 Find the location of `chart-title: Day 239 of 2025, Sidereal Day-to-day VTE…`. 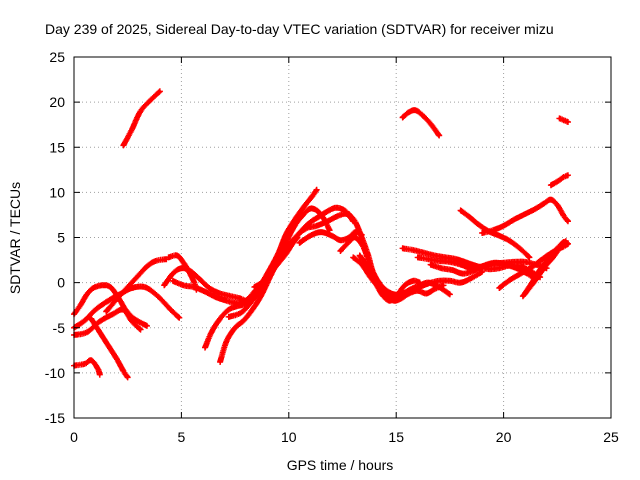

chart-title: Day 239 of 2025, Sidereal Day-to-day VTE… is located at coordinates (299, 29).